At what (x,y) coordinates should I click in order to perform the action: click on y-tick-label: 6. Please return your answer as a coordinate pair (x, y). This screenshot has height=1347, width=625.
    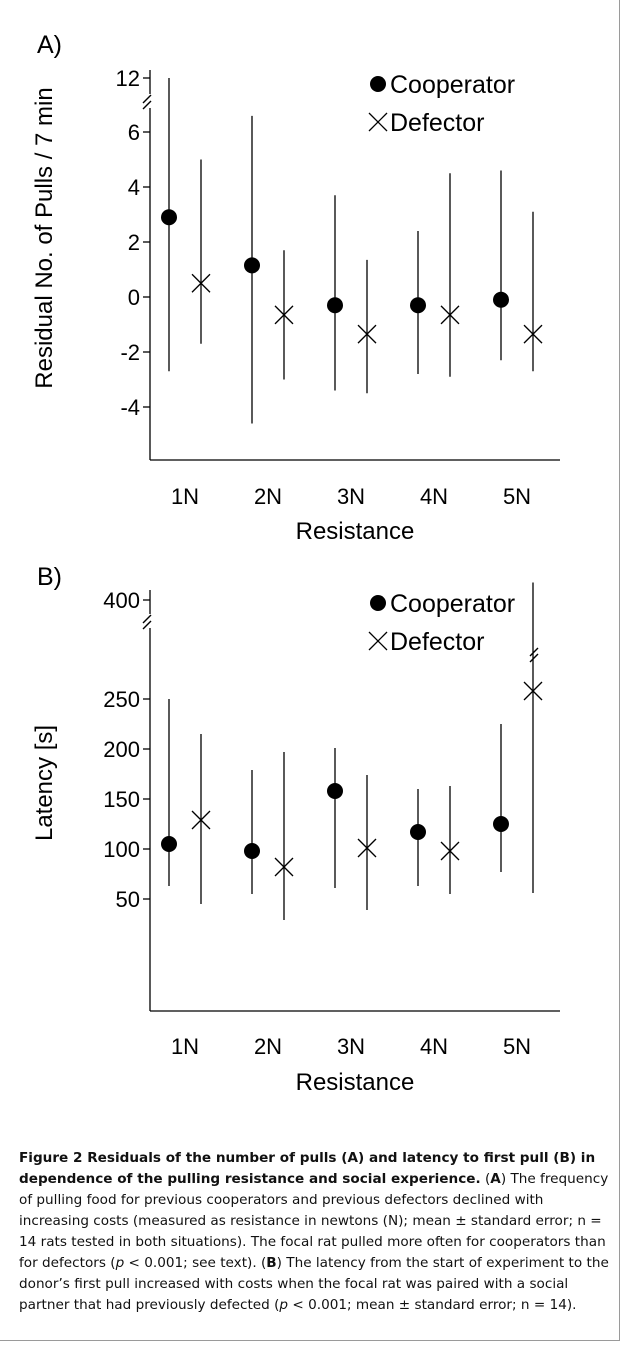
    Looking at the image, I should click on (134, 132).